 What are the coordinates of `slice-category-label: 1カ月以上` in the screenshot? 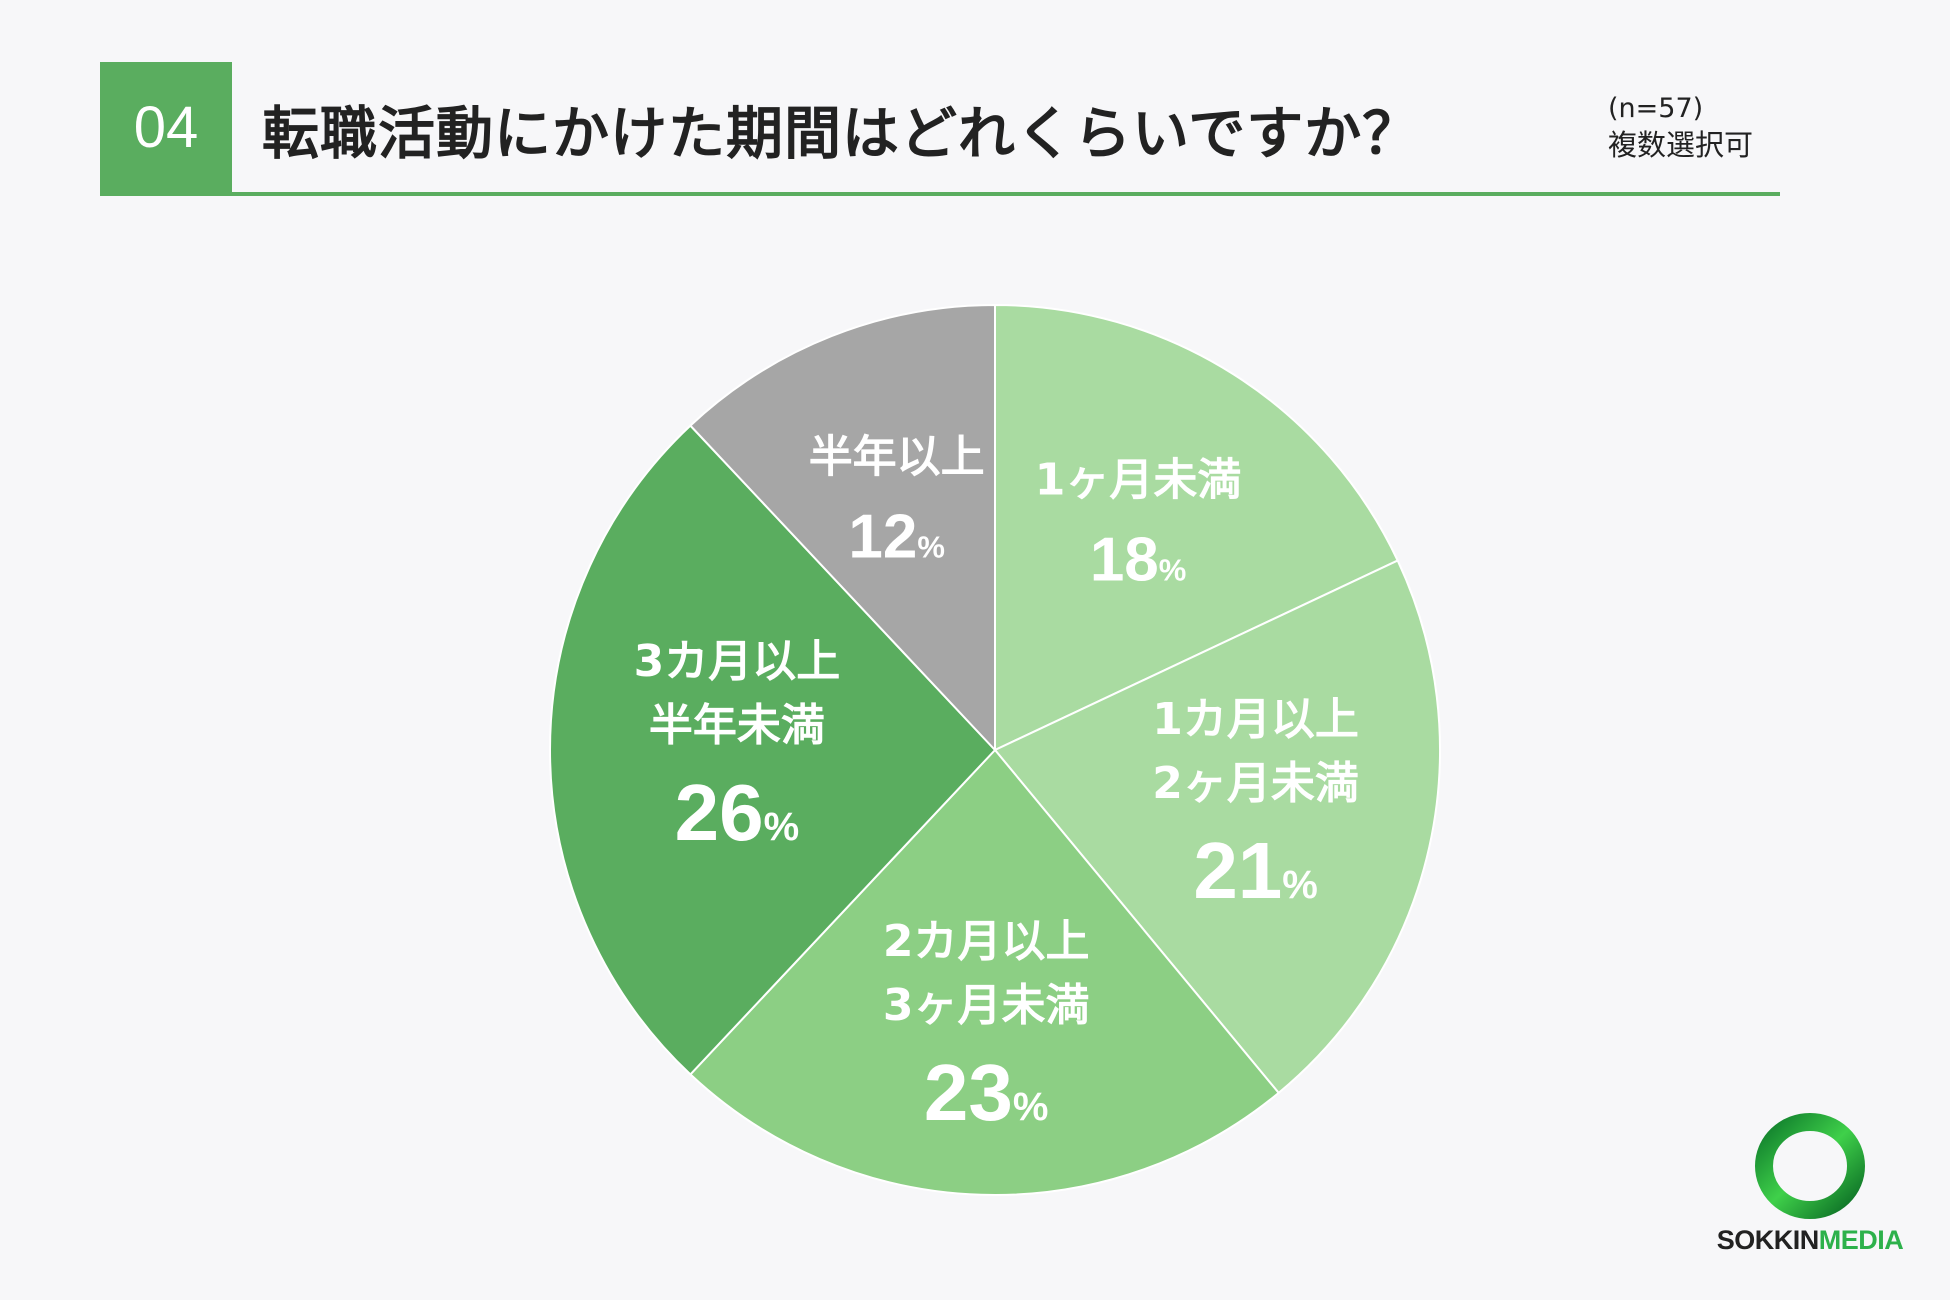 It's located at (1255, 719).